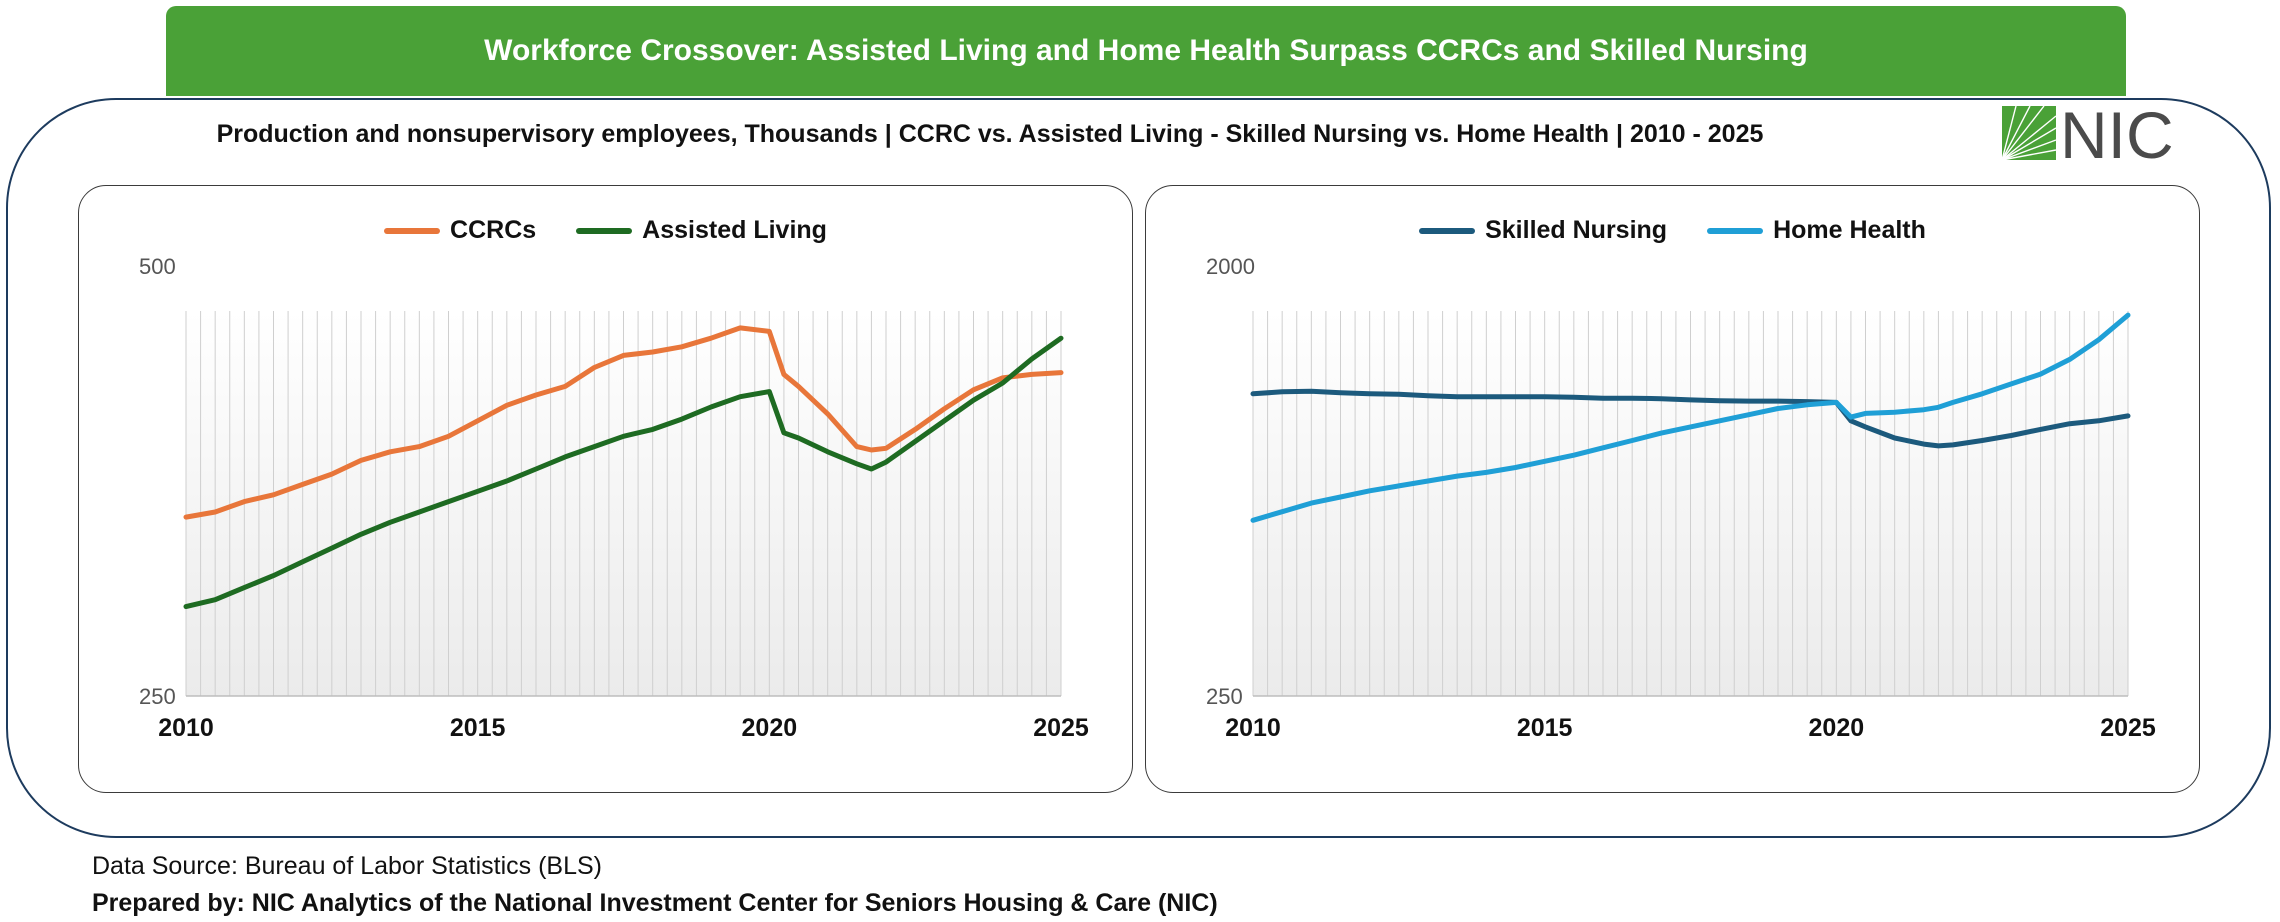 The height and width of the screenshot is (922, 2280). What do you see at coordinates (623, 422) in the screenshot?
I see `series-line-ccrcs` at bounding box center [623, 422].